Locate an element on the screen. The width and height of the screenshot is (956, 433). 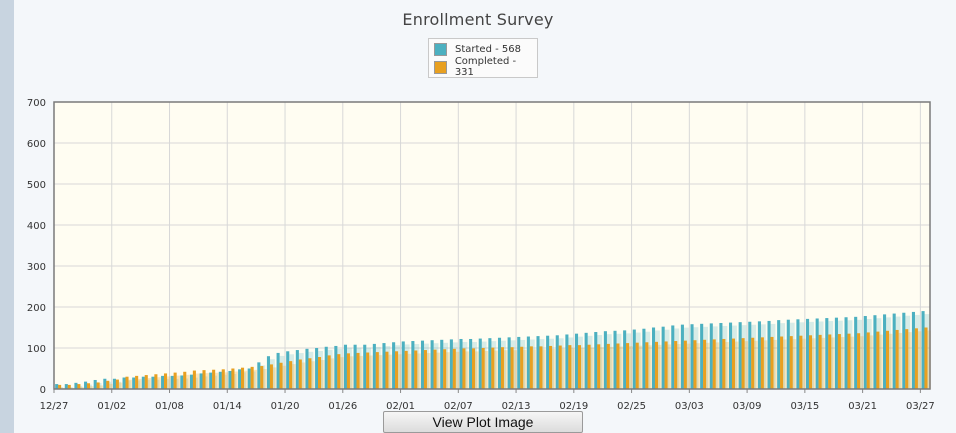
x-tick-label: 01/08 is located at coordinates (169, 406).